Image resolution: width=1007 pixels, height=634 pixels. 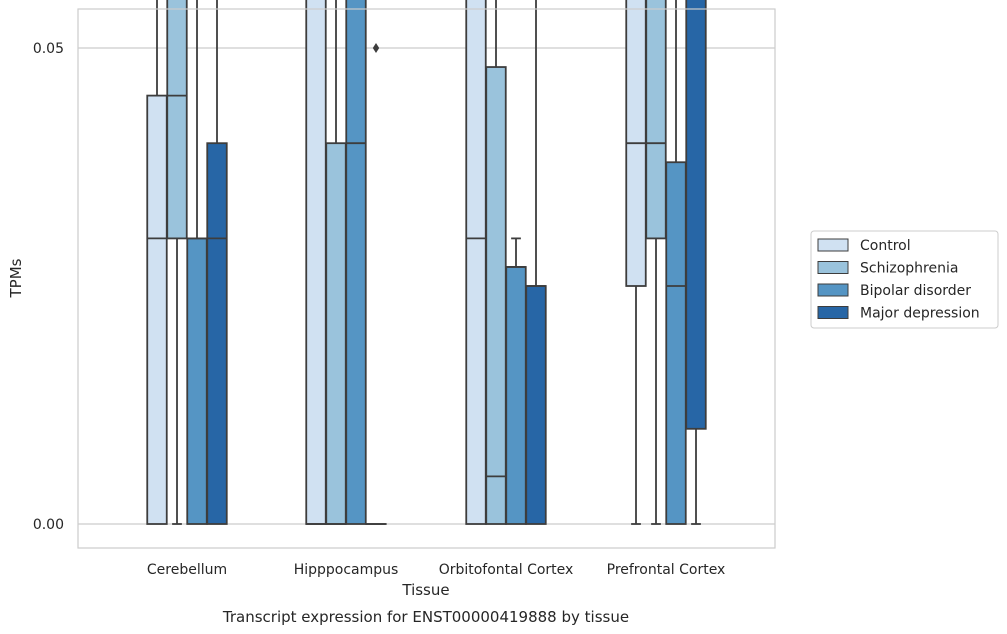 I want to click on legend-frame, so click(x=904, y=279).